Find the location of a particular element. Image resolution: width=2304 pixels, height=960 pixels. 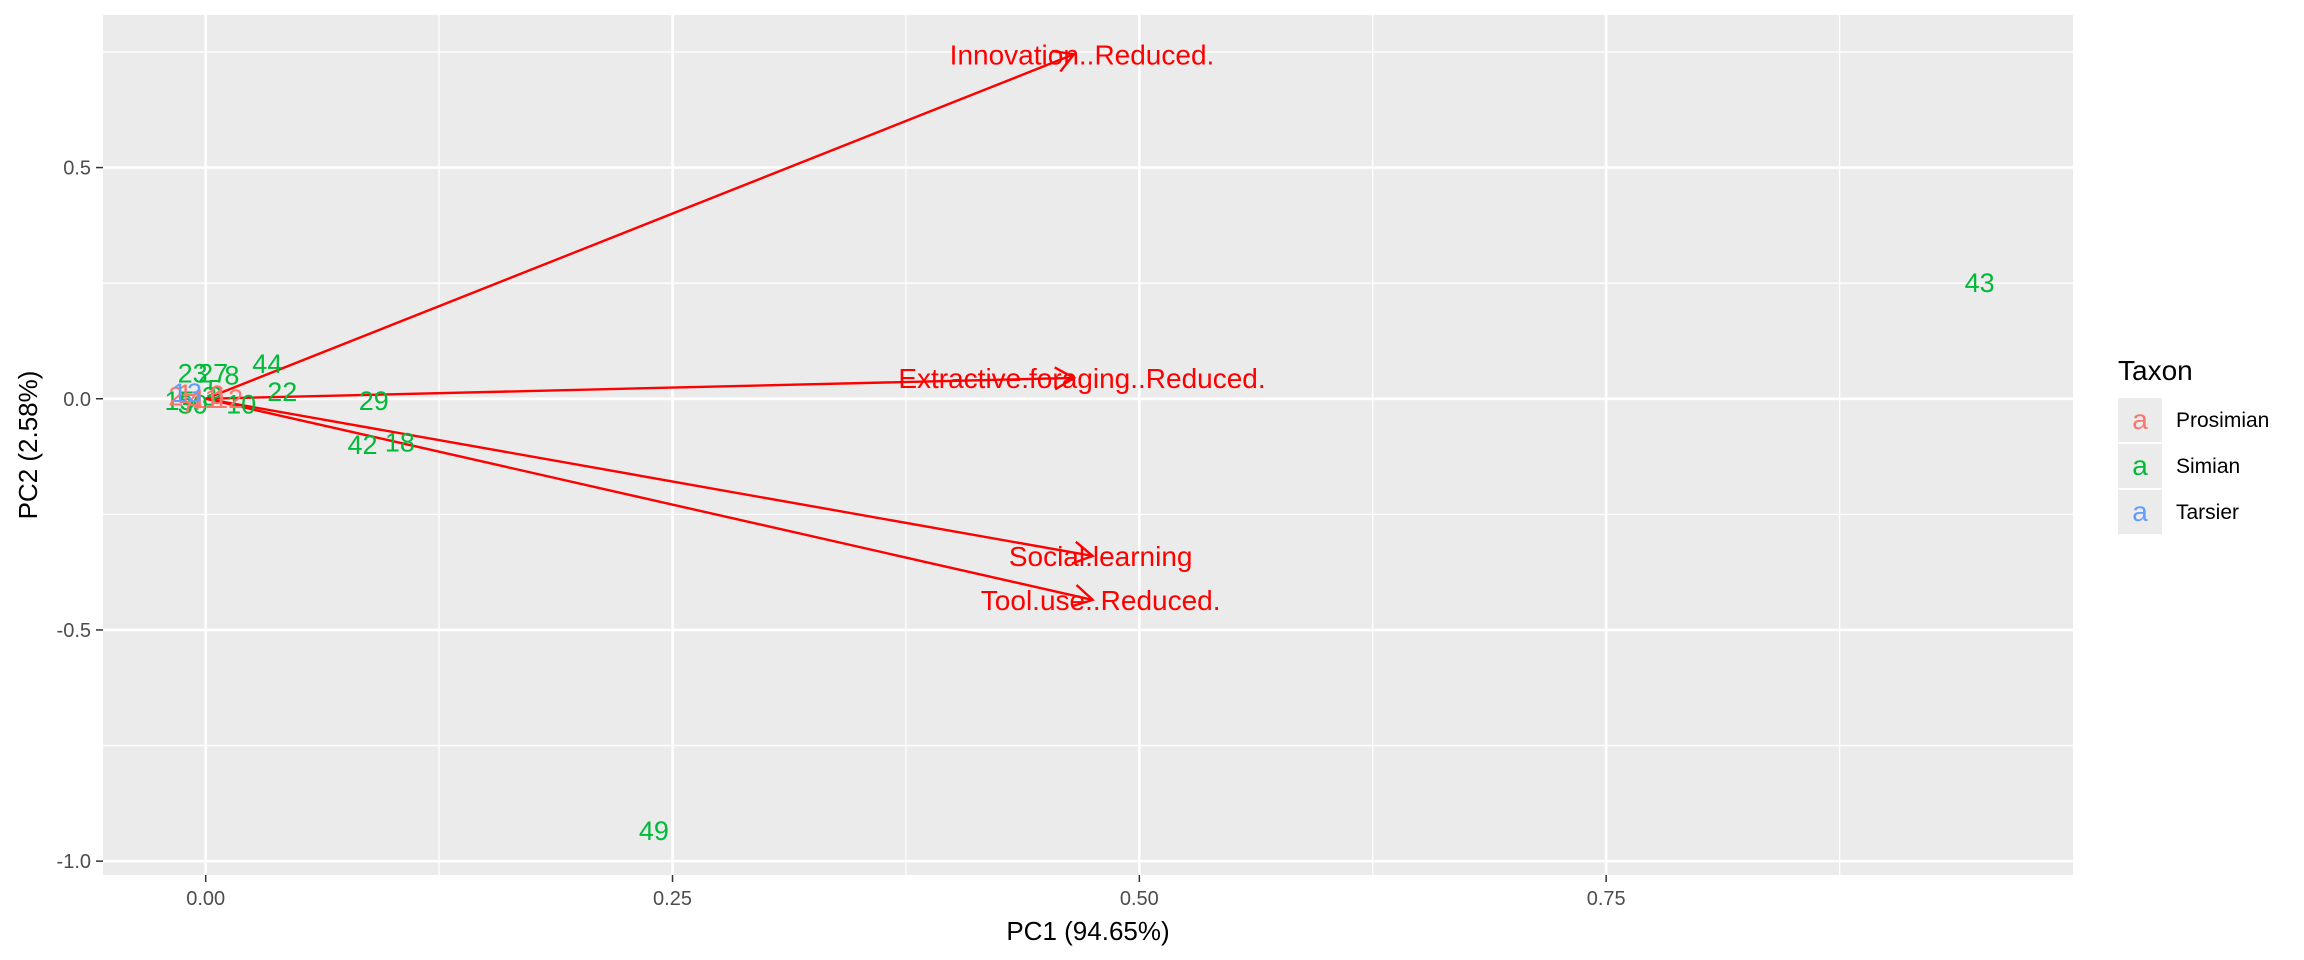

x-tick-label: 0.50 is located at coordinates (1139, 899).